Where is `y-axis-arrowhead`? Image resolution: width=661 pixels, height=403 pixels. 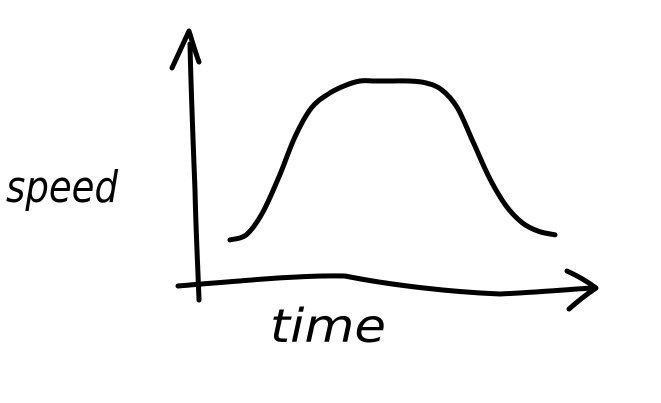
y-axis-arrowhead is located at coordinates (185, 49).